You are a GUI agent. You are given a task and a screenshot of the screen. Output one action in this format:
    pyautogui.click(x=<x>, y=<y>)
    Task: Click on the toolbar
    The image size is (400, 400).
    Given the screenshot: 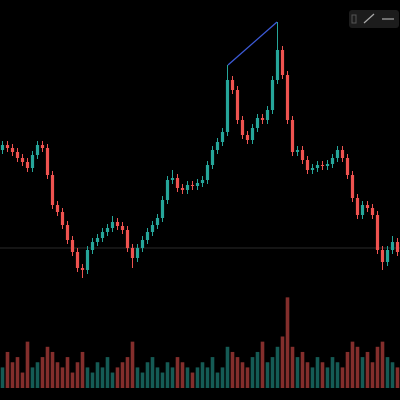 What is the action you would take?
    pyautogui.click(x=374, y=19)
    